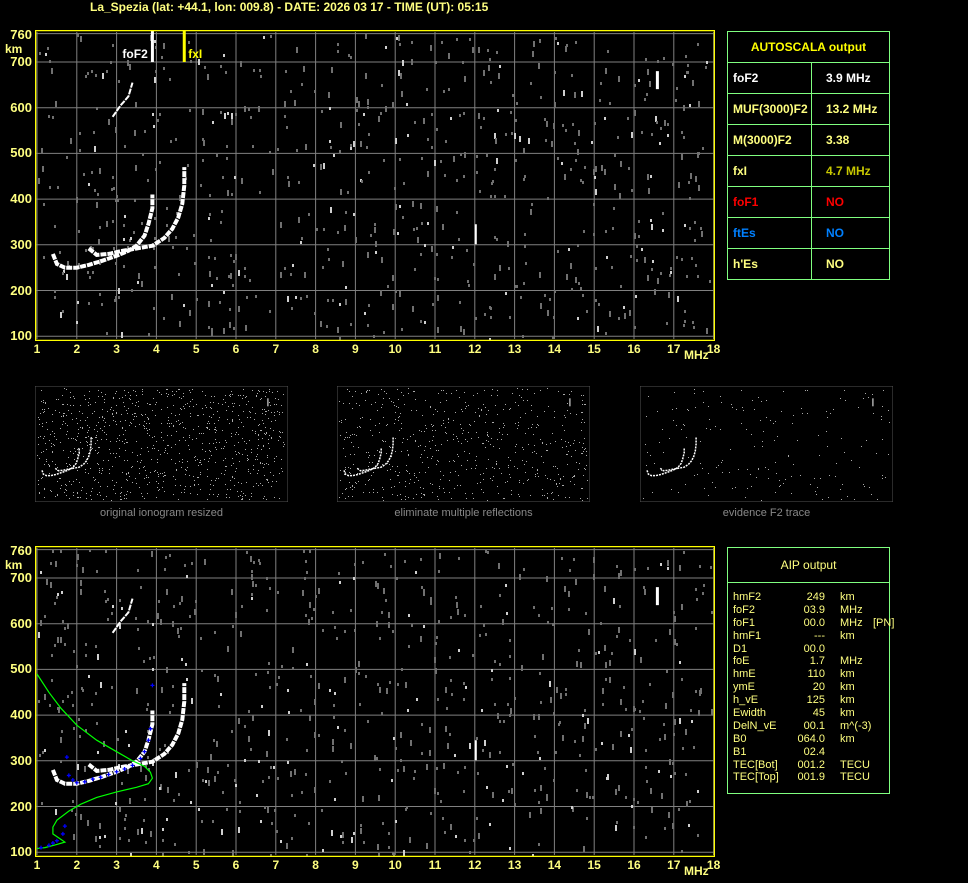  I want to click on echo-spike, so click(475, 750).